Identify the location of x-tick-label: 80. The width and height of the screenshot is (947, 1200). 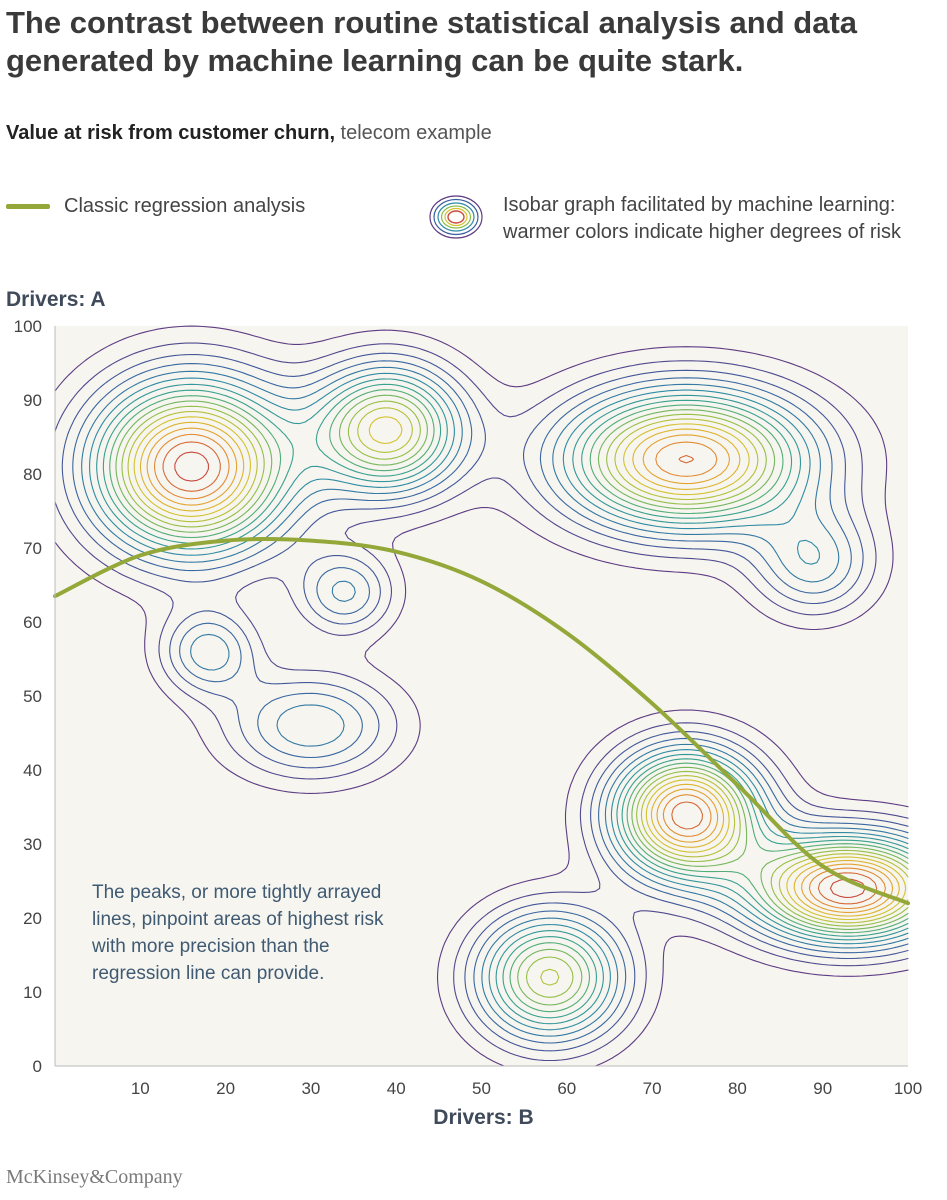
(737, 1088).